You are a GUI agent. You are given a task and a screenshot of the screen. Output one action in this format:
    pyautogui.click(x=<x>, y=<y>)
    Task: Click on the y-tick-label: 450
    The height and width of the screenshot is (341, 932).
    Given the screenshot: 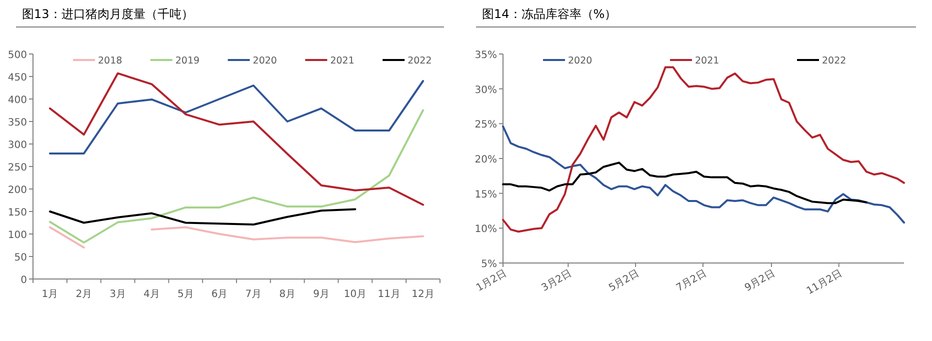 What is the action you would take?
    pyautogui.click(x=17, y=78)
    